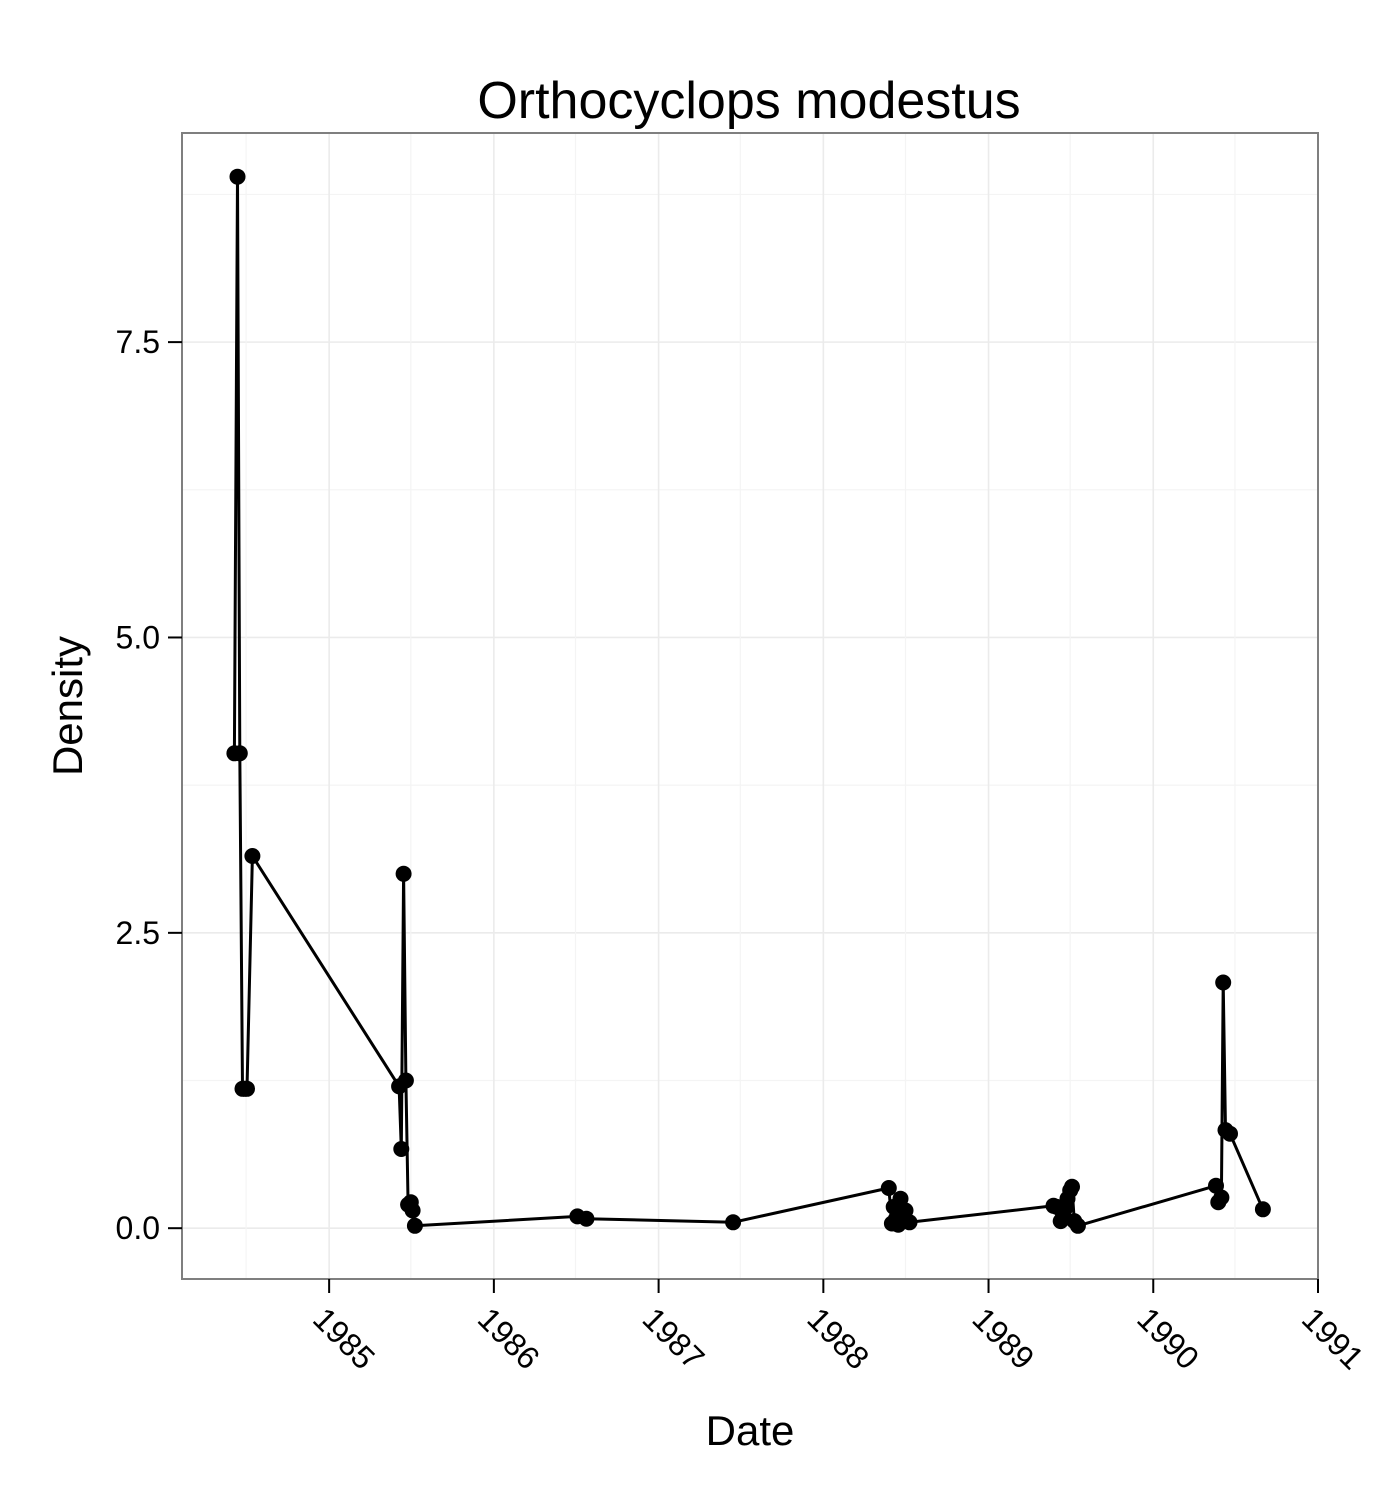 Image resolution: width=1379 pixels, height=1491 pixels. What do you see at coordinates (1168, 1338) in the screenshot?
I see `x-tick-label: 1990` at bounding box center [1168, 1338].